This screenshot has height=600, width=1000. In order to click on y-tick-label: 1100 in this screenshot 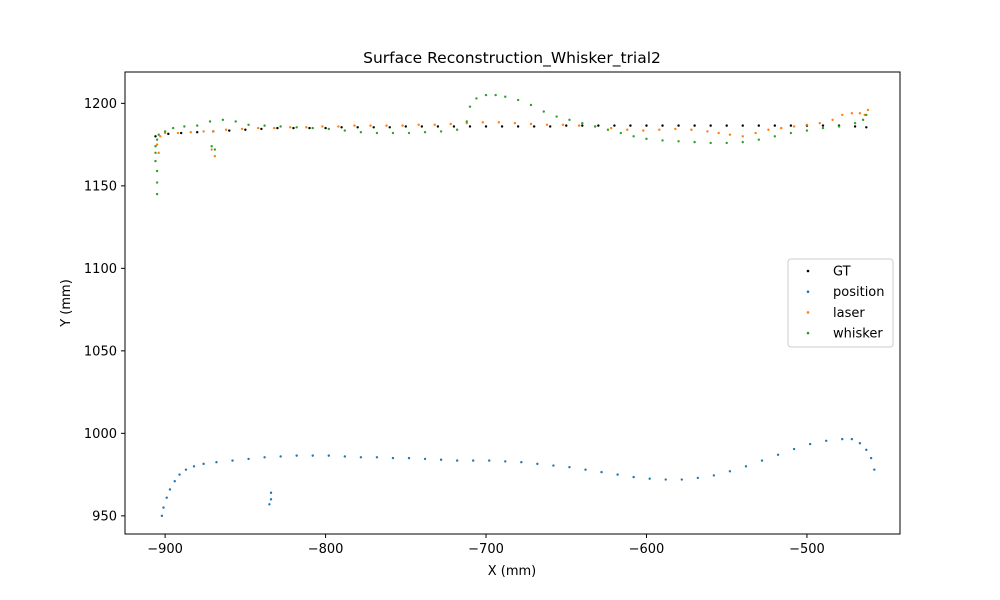, I will do `click(100, 269)`.